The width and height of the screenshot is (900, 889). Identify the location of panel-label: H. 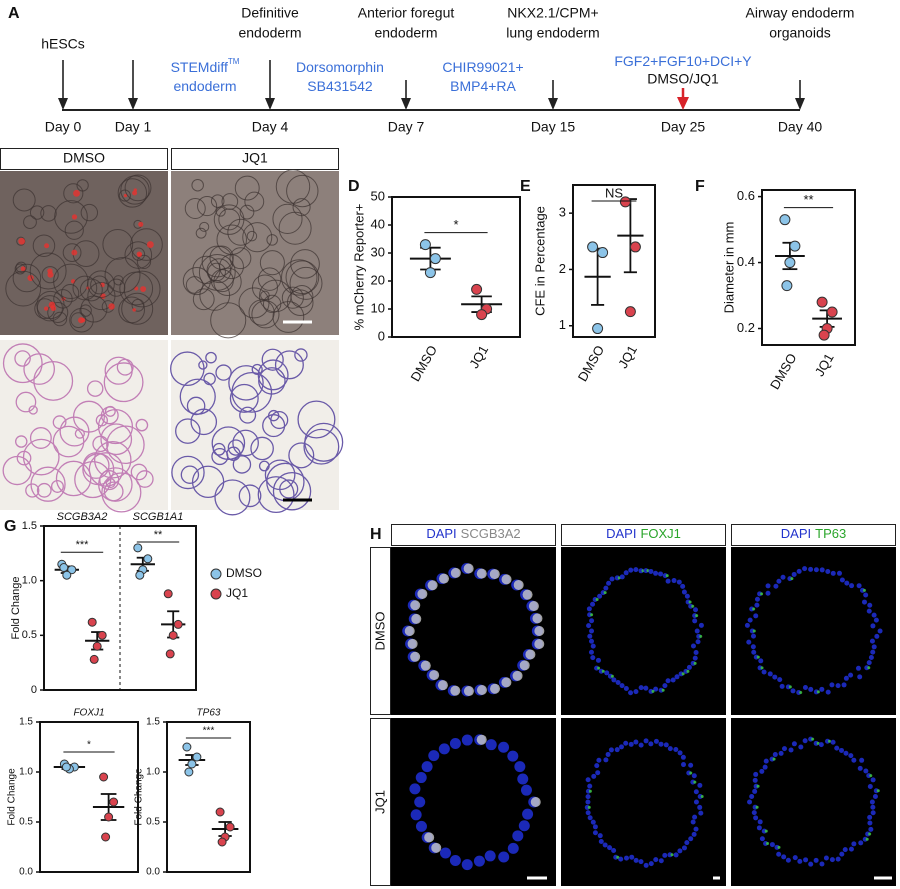
(376, 534).